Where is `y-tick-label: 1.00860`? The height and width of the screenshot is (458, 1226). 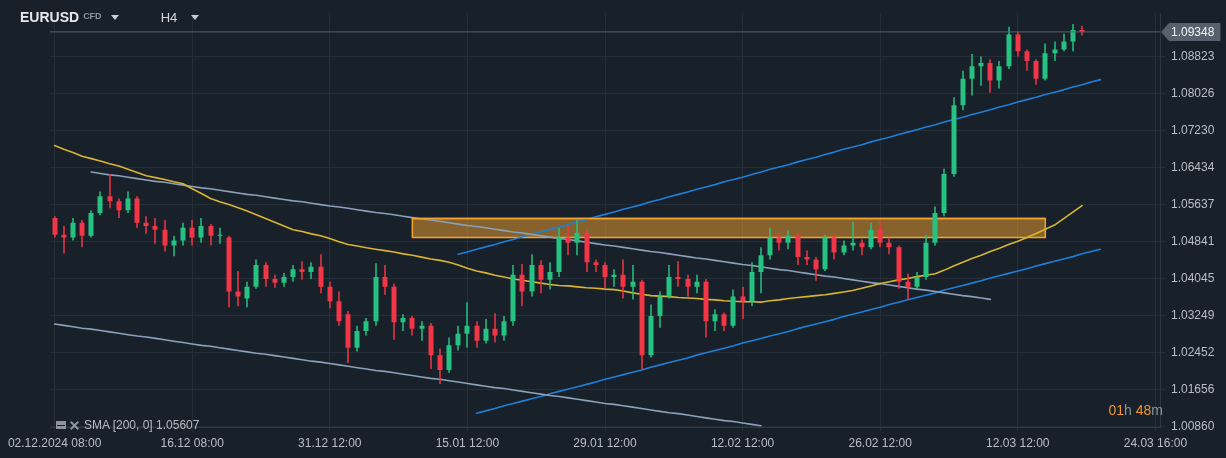 y-tick-label: 1.00860 is located at coordinates (1193, 425).